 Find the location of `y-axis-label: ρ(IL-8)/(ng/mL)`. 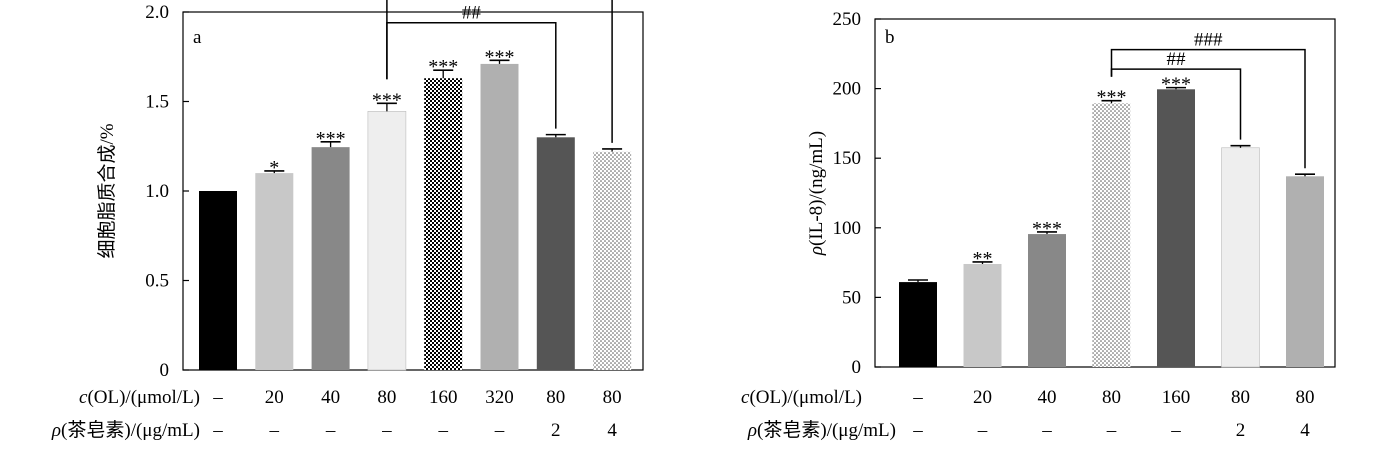

y-axis-label: ρ(IL-8)/(ng/mL) is located at coordinates (816, 193).